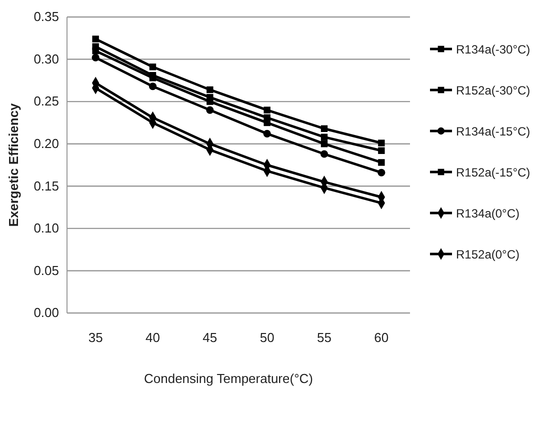 Image resolution: width=540 pixels, height=423 pixels. I want to click on x-tick-label: 45, so click(210, 338).